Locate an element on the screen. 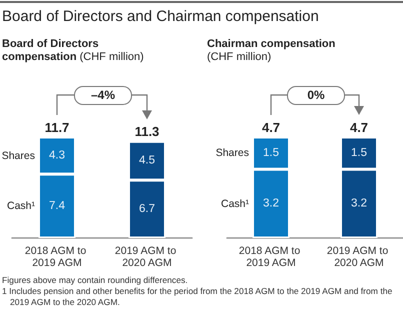 Image resolution: width=403 pixels, height=325 pixels. chart-title: Board of Directors and Chairman compensation is located at coordinates (160, 16).